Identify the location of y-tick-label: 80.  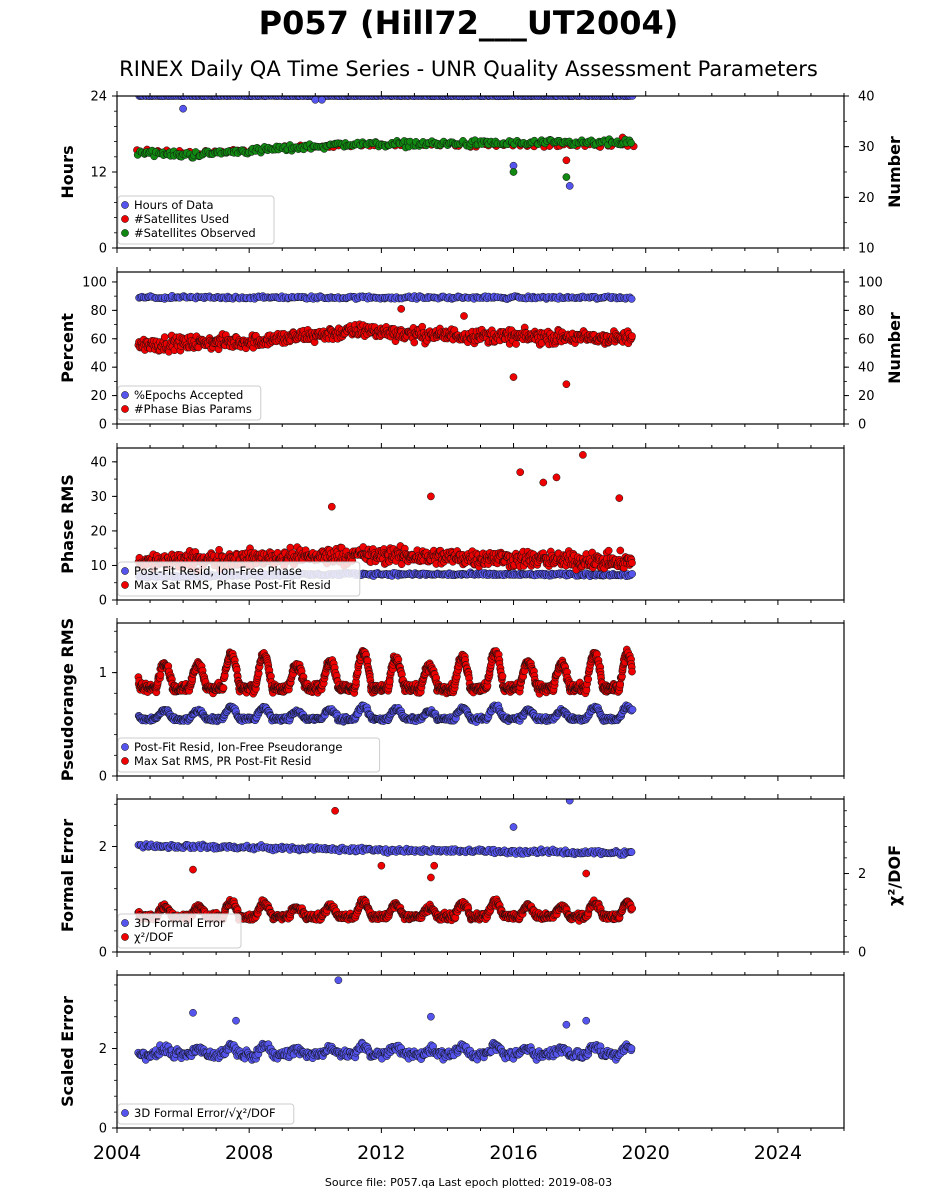
(98, 311).